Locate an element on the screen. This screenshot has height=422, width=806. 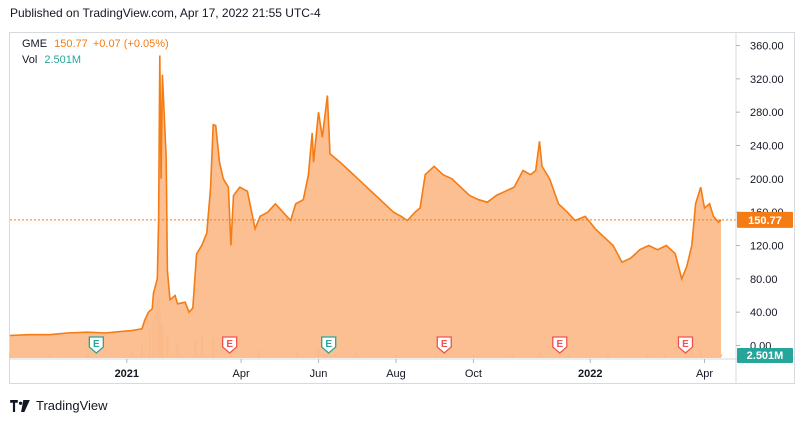
last-price-tag-label: 150.77 is located at coordinates (765, 221).